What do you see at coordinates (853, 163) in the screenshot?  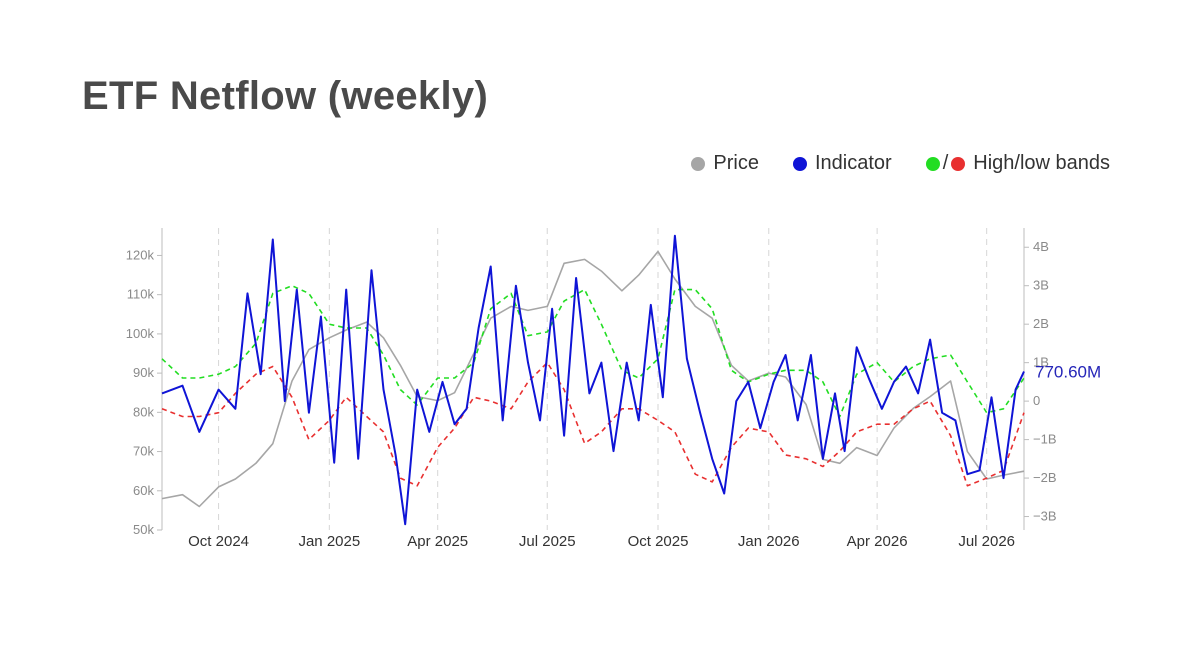 I see `legend-label-indicator: Indicator` at bounding box center [853, 163].